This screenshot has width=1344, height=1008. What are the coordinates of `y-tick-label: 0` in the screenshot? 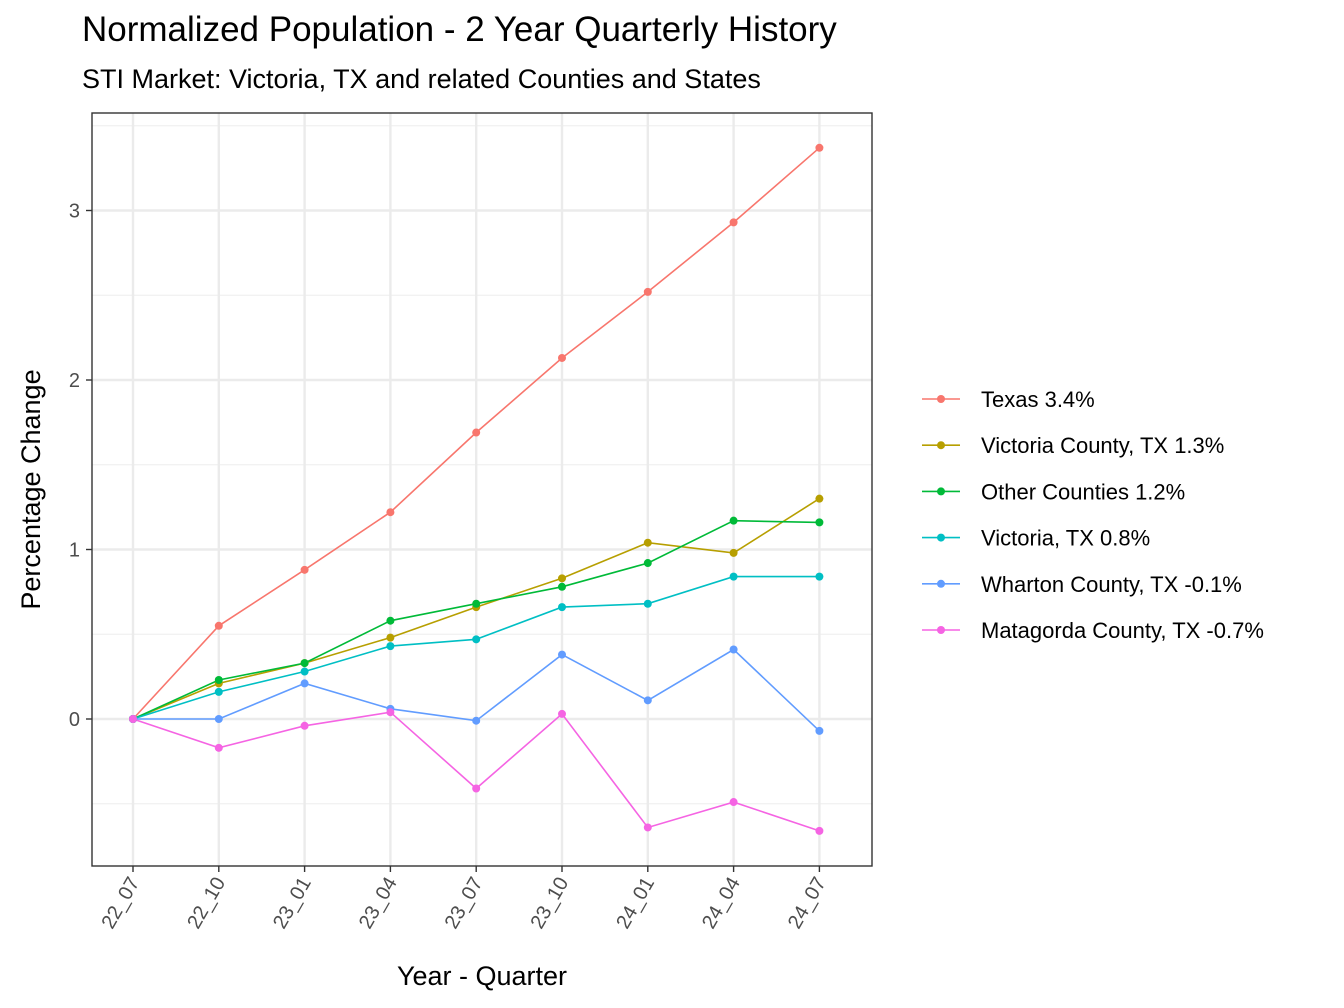 It's located at (74, 720).